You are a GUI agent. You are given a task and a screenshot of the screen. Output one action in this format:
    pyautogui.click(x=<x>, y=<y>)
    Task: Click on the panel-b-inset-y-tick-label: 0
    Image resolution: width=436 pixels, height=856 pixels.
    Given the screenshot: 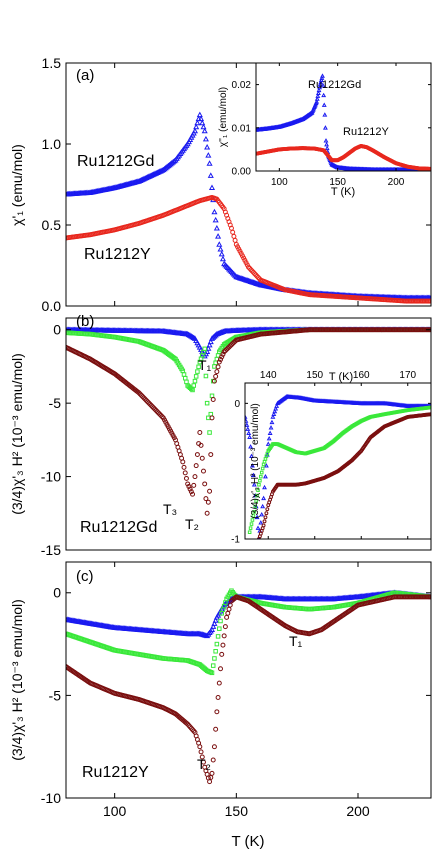 What is the action you would take?
    pyautogui.click(x=237, y=404)
    